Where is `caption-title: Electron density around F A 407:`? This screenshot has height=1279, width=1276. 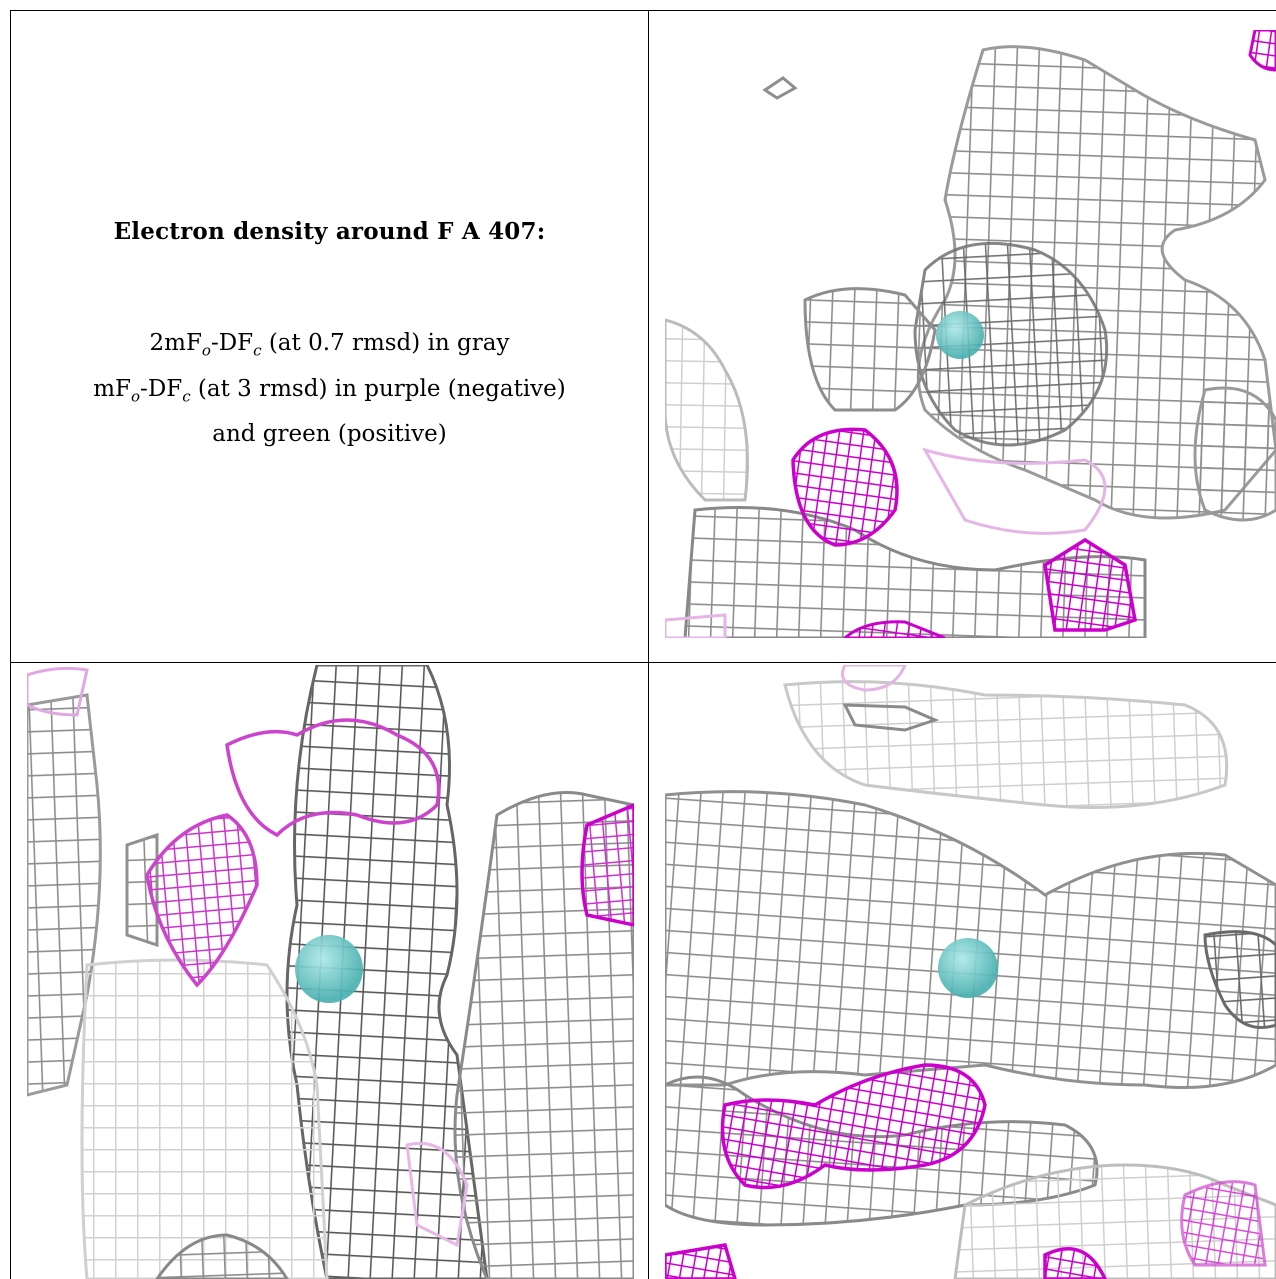
caption-title: Electron density around F A 407: is located at coordinates (329, 231).